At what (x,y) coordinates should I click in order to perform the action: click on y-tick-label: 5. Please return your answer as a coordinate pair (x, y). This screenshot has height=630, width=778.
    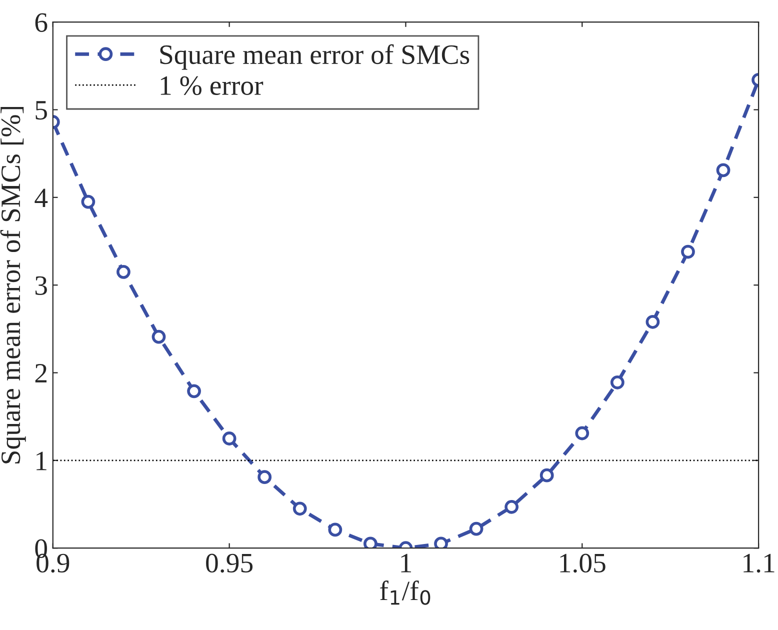
    Looking at the image, I should click on (41, 110).